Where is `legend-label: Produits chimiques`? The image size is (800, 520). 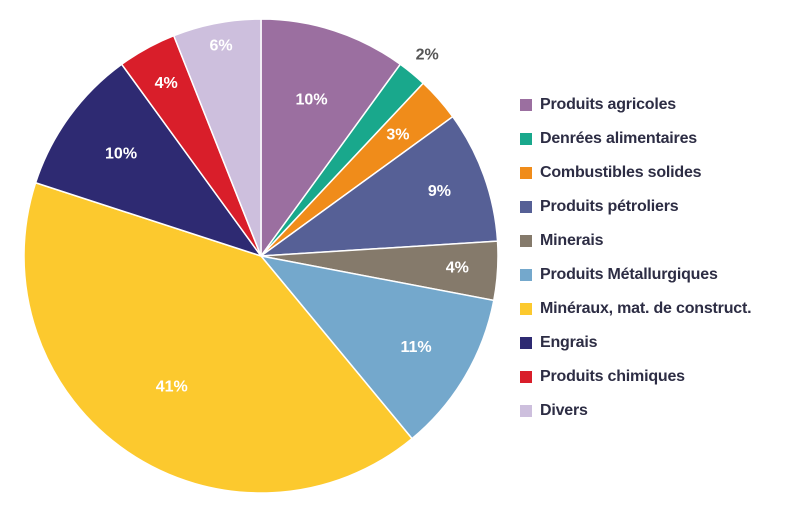
legend-label: Produits chimiques is located at coordinates (612, 376).